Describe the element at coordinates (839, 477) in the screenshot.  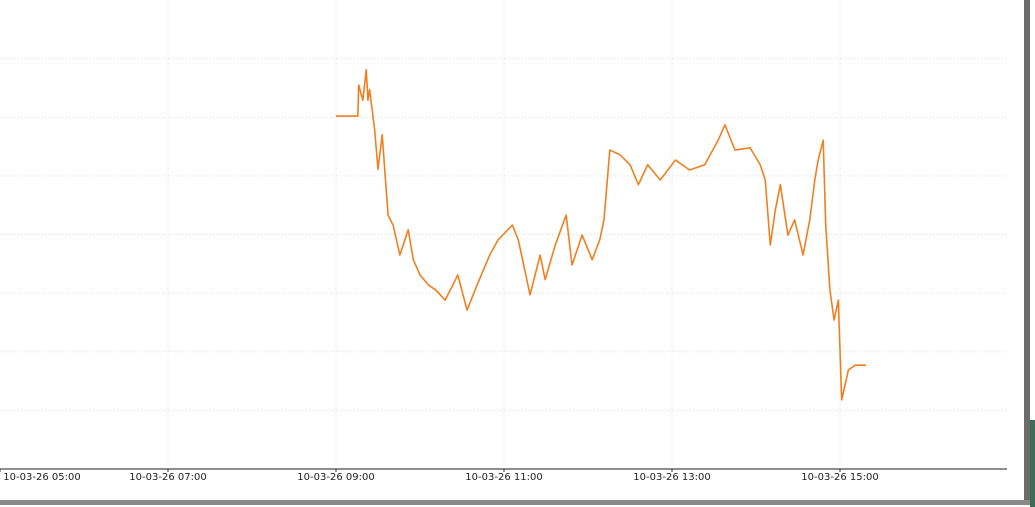
I see `x-tick-label: 10-03-26 15:00` at that location.